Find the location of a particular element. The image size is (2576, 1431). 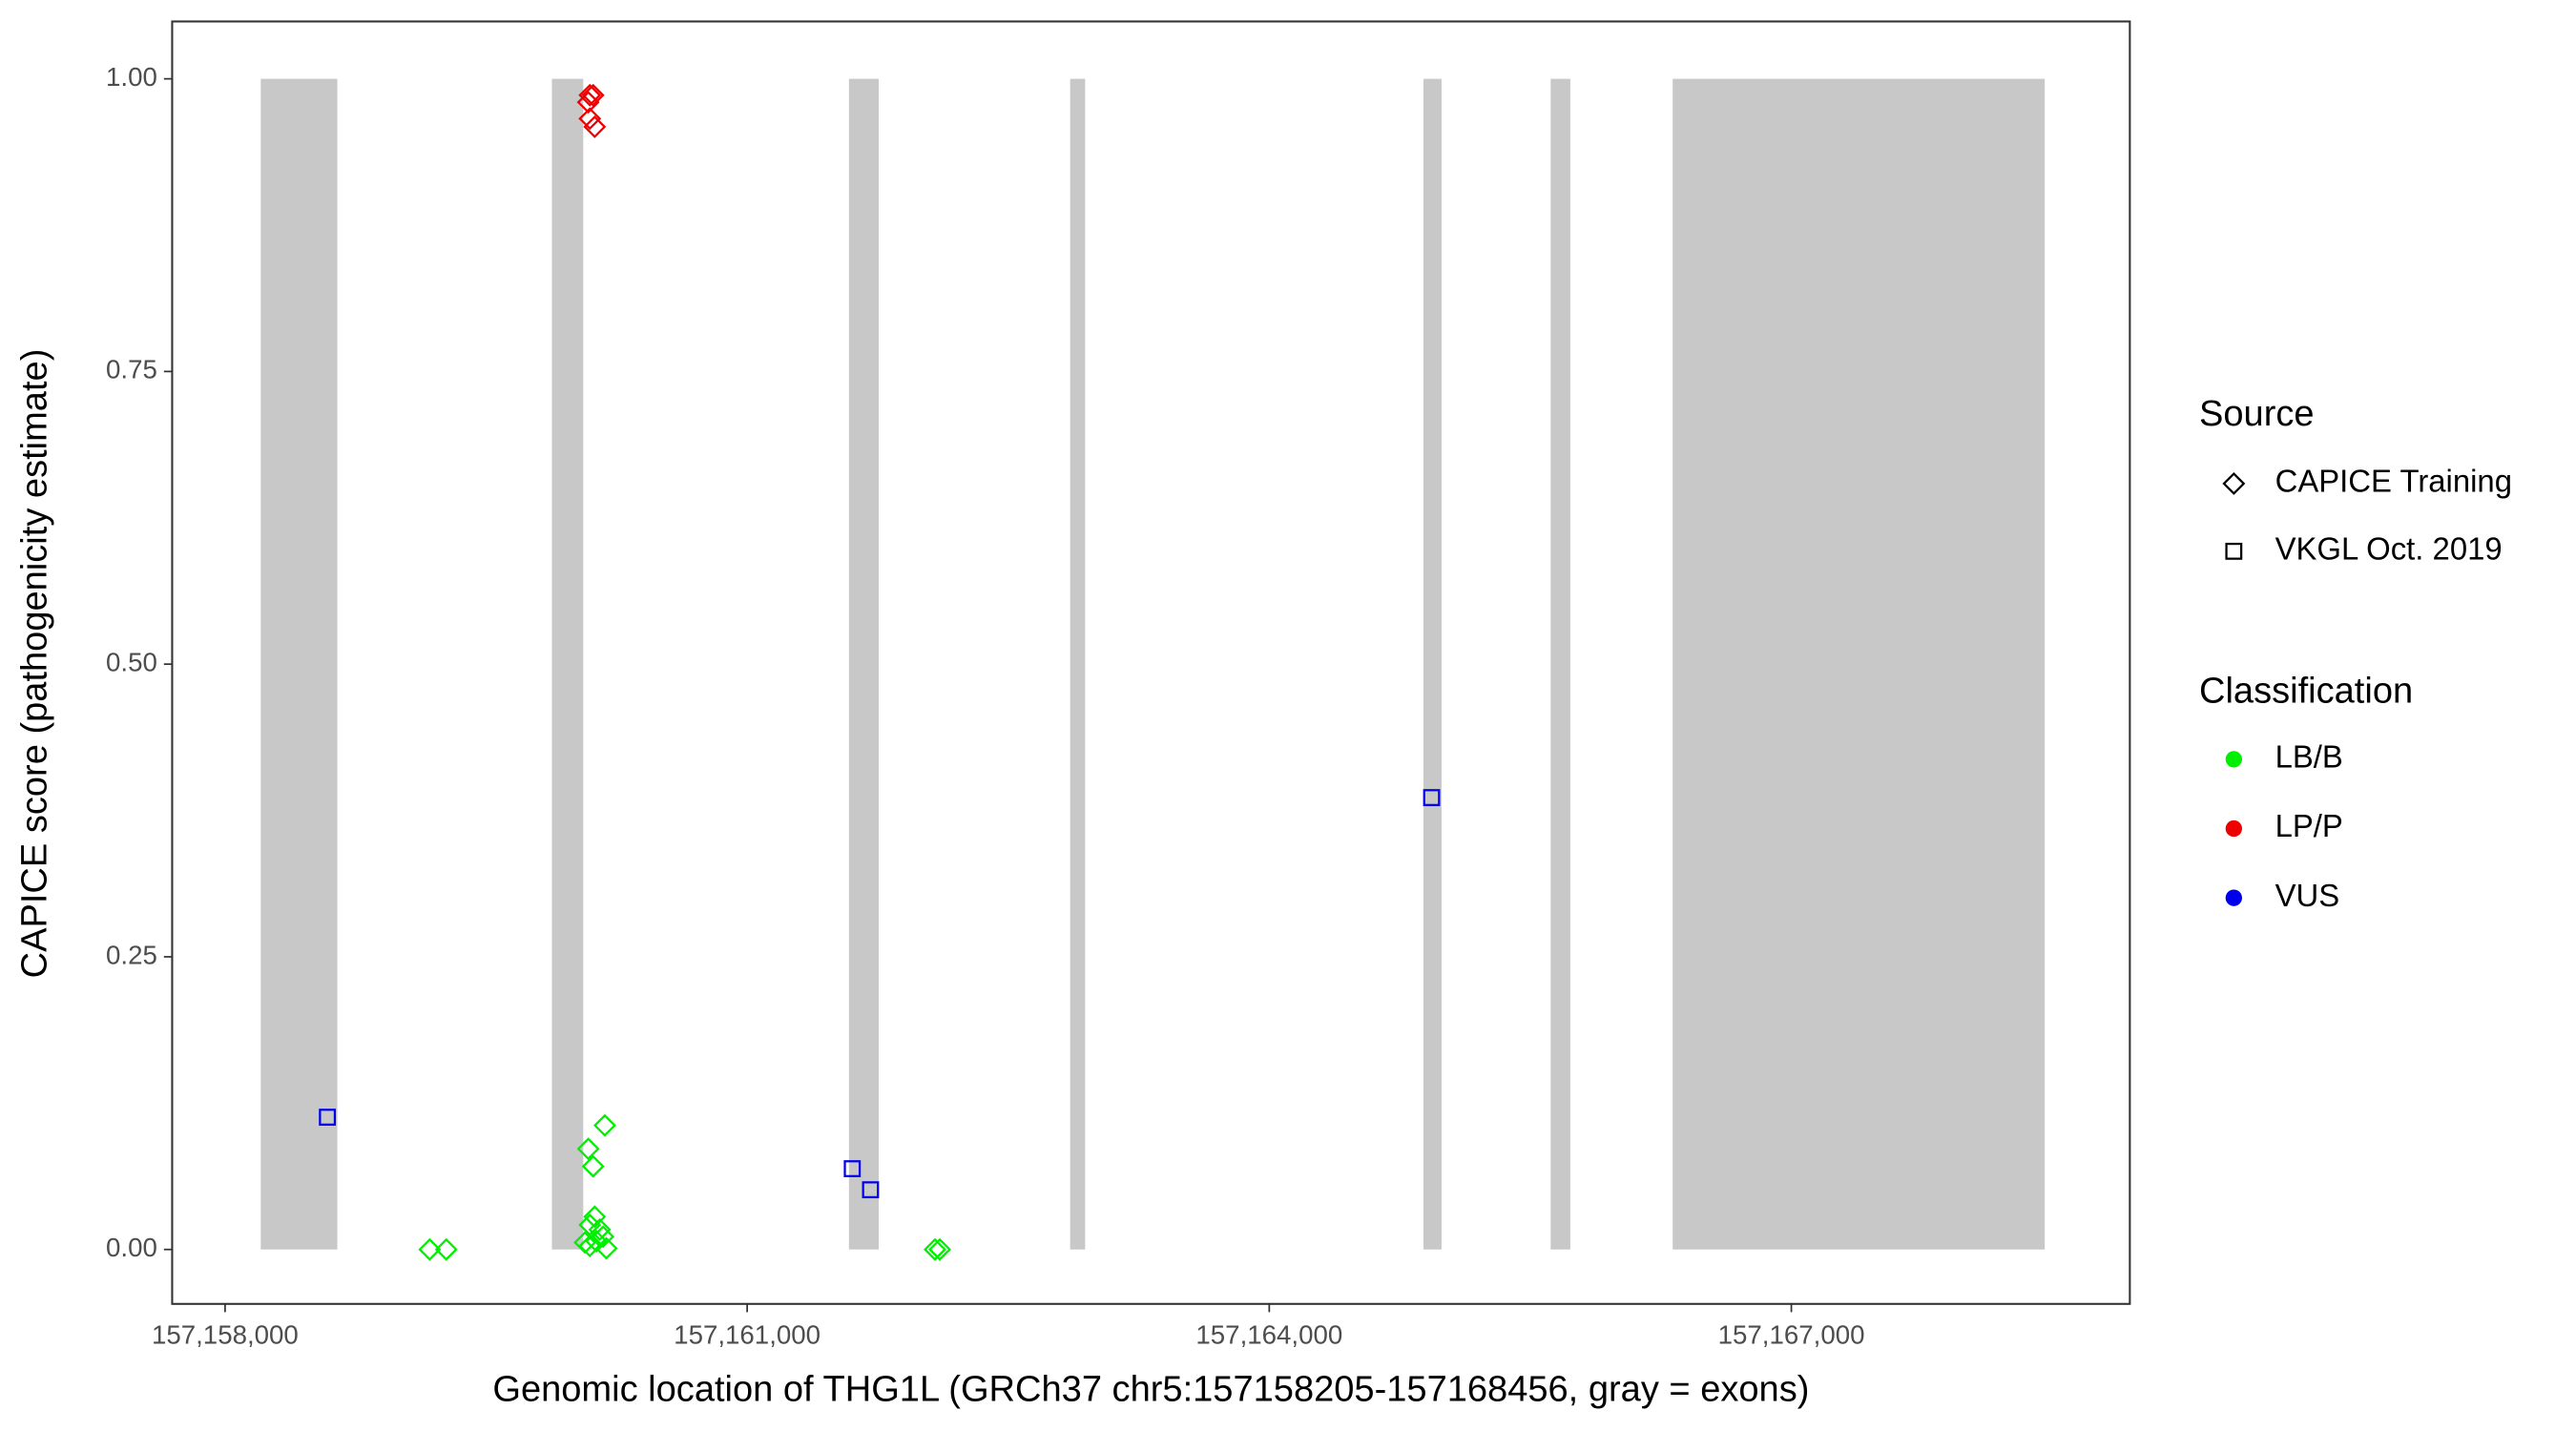

legend-label: CAPICE Training is located at coordinates (2393, 481).